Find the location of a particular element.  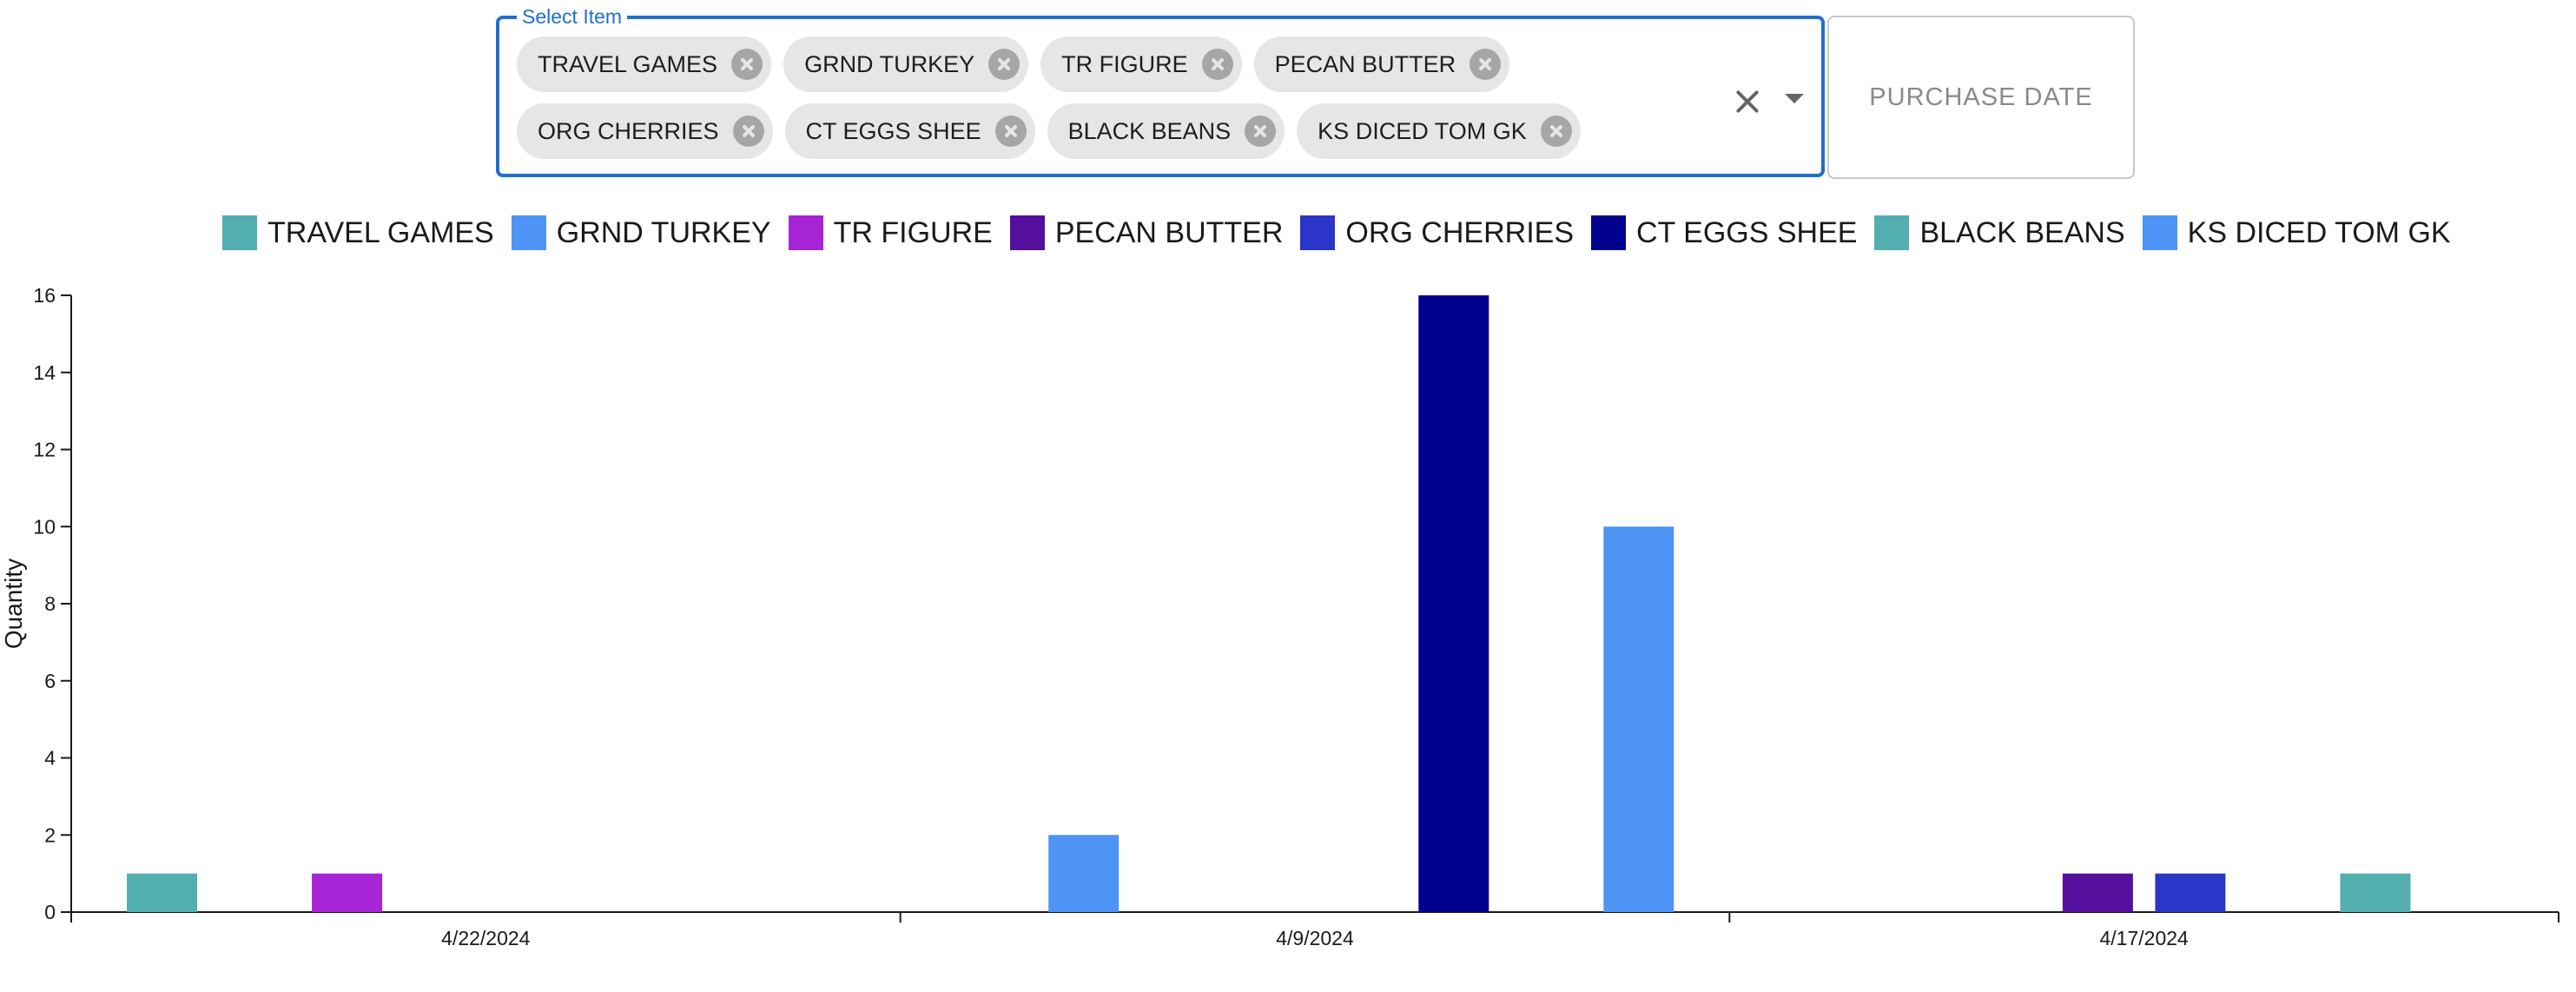

chip-label: ORG CHERRIES is located at coordinates (628, 130).